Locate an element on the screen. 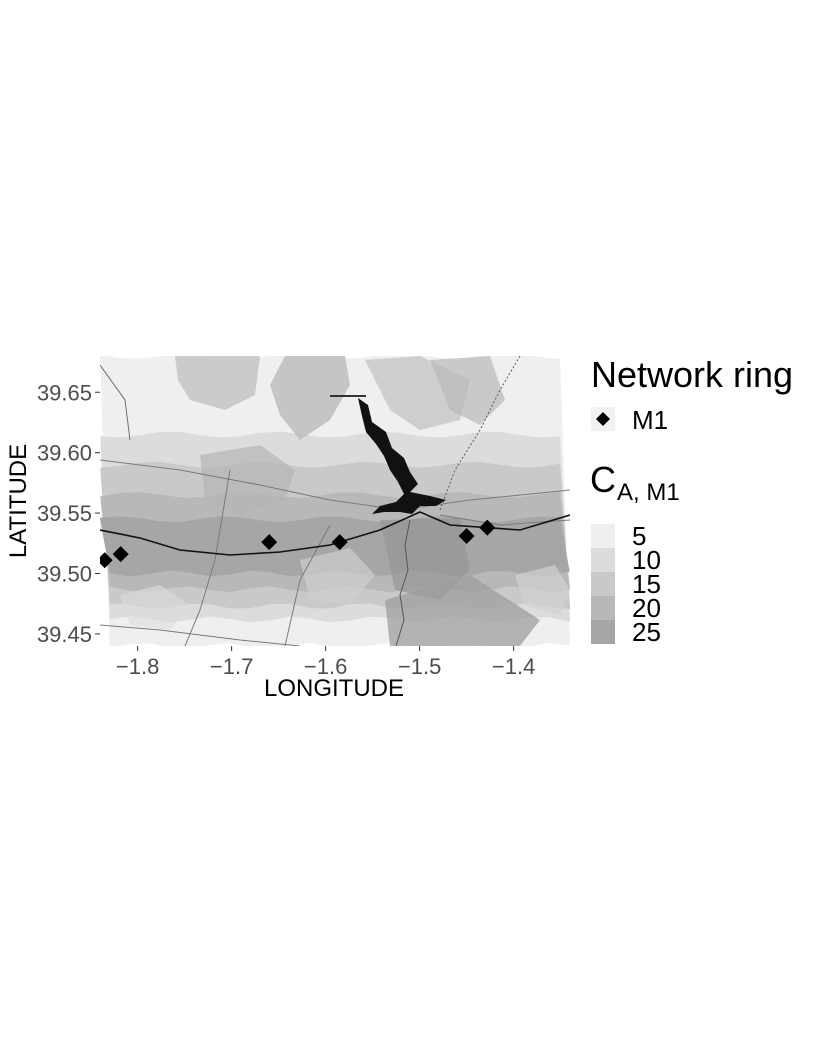 This screenshot has height=1056, width=816. legend-network-label: M1 is located at coordinates (650, 420).